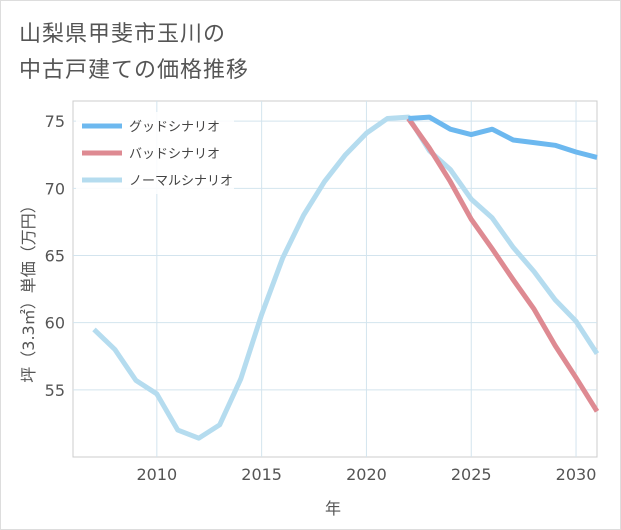 The width and height of the screenshot is (621, 530). What do you see at coordinates (28, 289) in the screenshot?
I see `y-axis-label: 坪（3.3㎡）単価（万円）` at bounding box center [28, 289].